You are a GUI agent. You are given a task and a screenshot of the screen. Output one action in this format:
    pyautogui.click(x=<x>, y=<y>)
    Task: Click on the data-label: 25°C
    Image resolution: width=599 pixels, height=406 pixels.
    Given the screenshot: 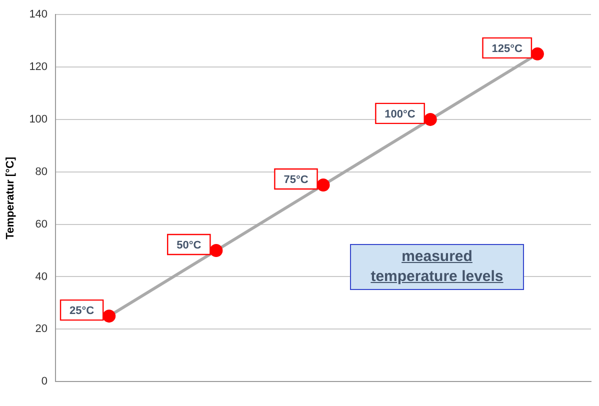 What is the action you would take?
    pyautogui.click(x=82, y=311)
    